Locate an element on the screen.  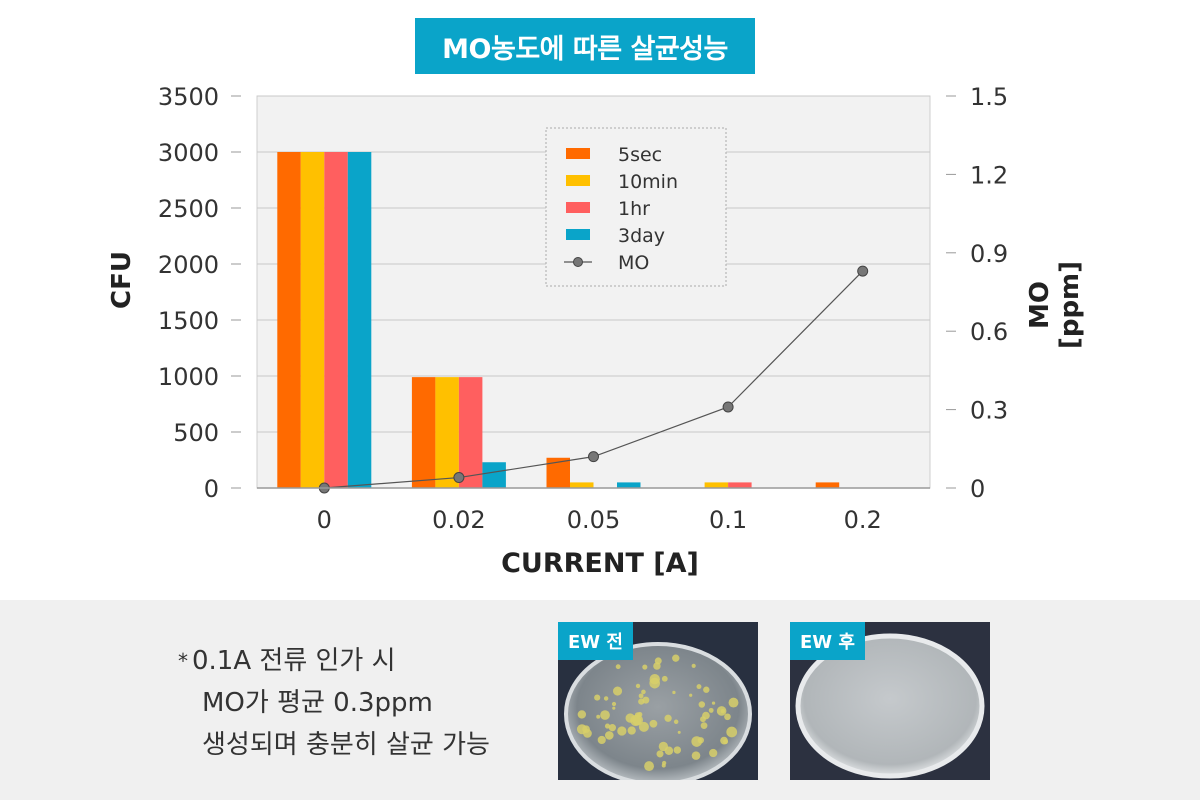
y-right-tick-label: 0 is located at coordinates (977, 489).